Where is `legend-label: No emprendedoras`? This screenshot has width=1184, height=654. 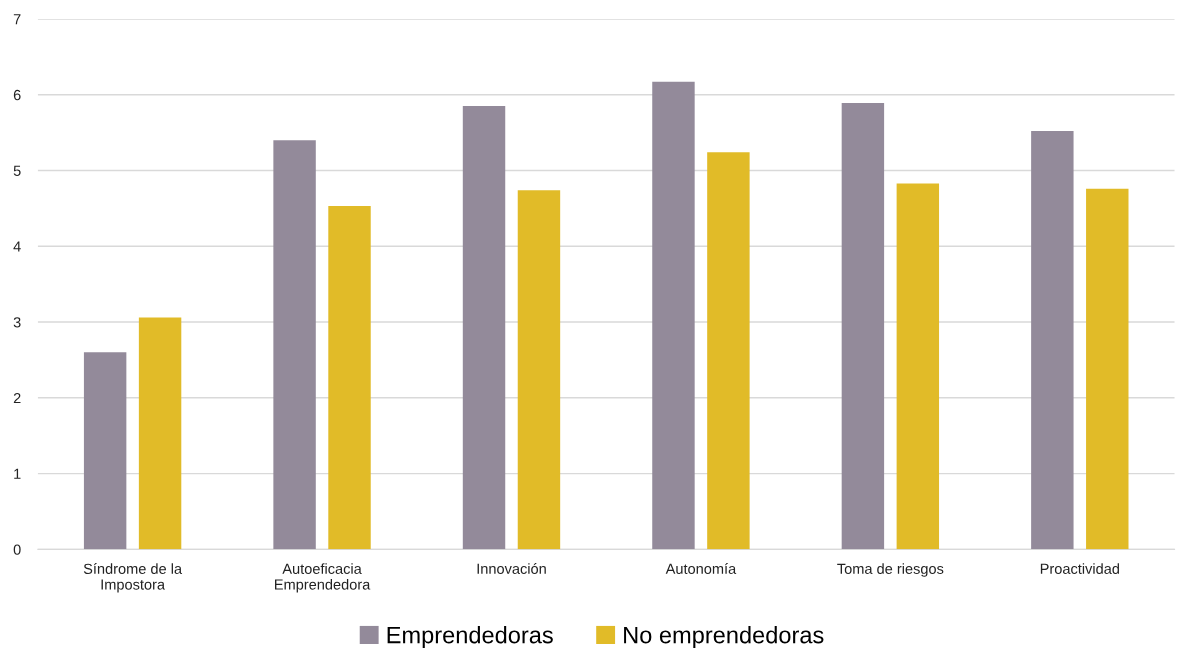
legend-label: No emprendedoras is located at coordinates (724, 637).